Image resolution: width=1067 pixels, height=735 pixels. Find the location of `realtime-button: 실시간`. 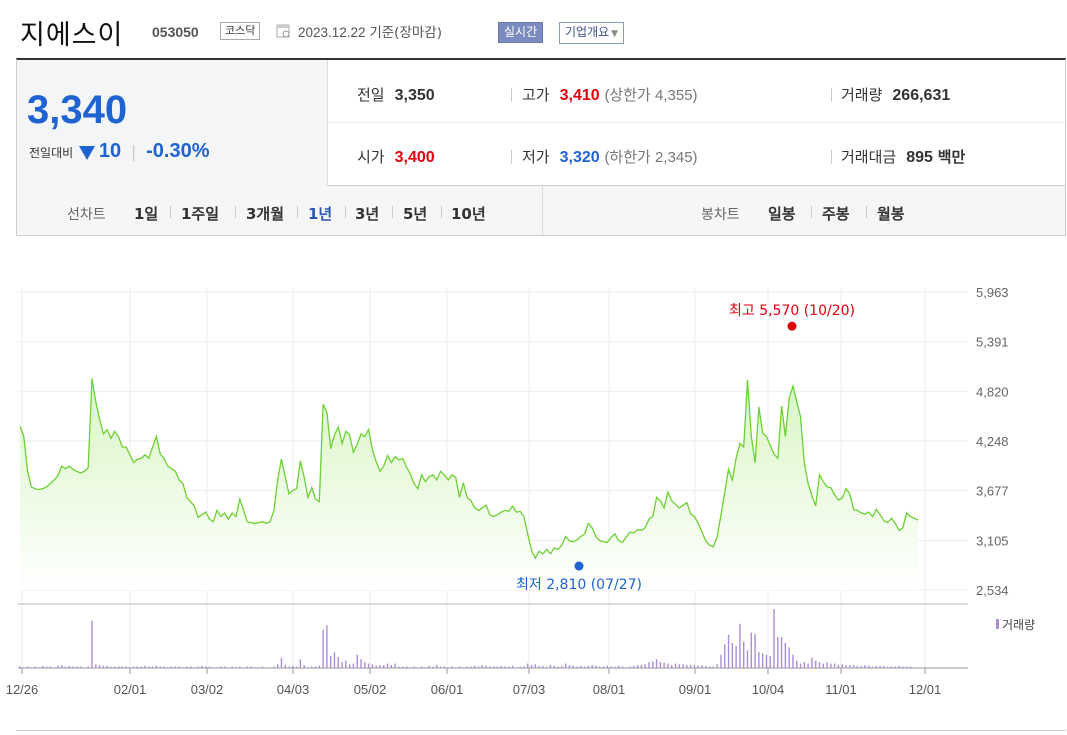

realtime-button: 실시간 is located at coordinates (521, 32).